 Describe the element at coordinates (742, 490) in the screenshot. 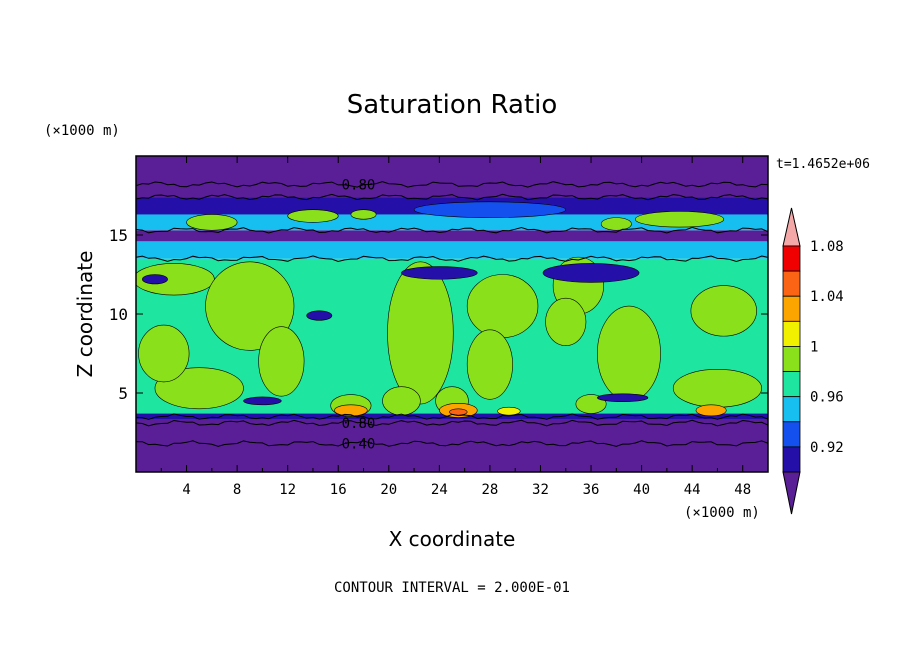

I see `x-tick-label: 48` at that location.